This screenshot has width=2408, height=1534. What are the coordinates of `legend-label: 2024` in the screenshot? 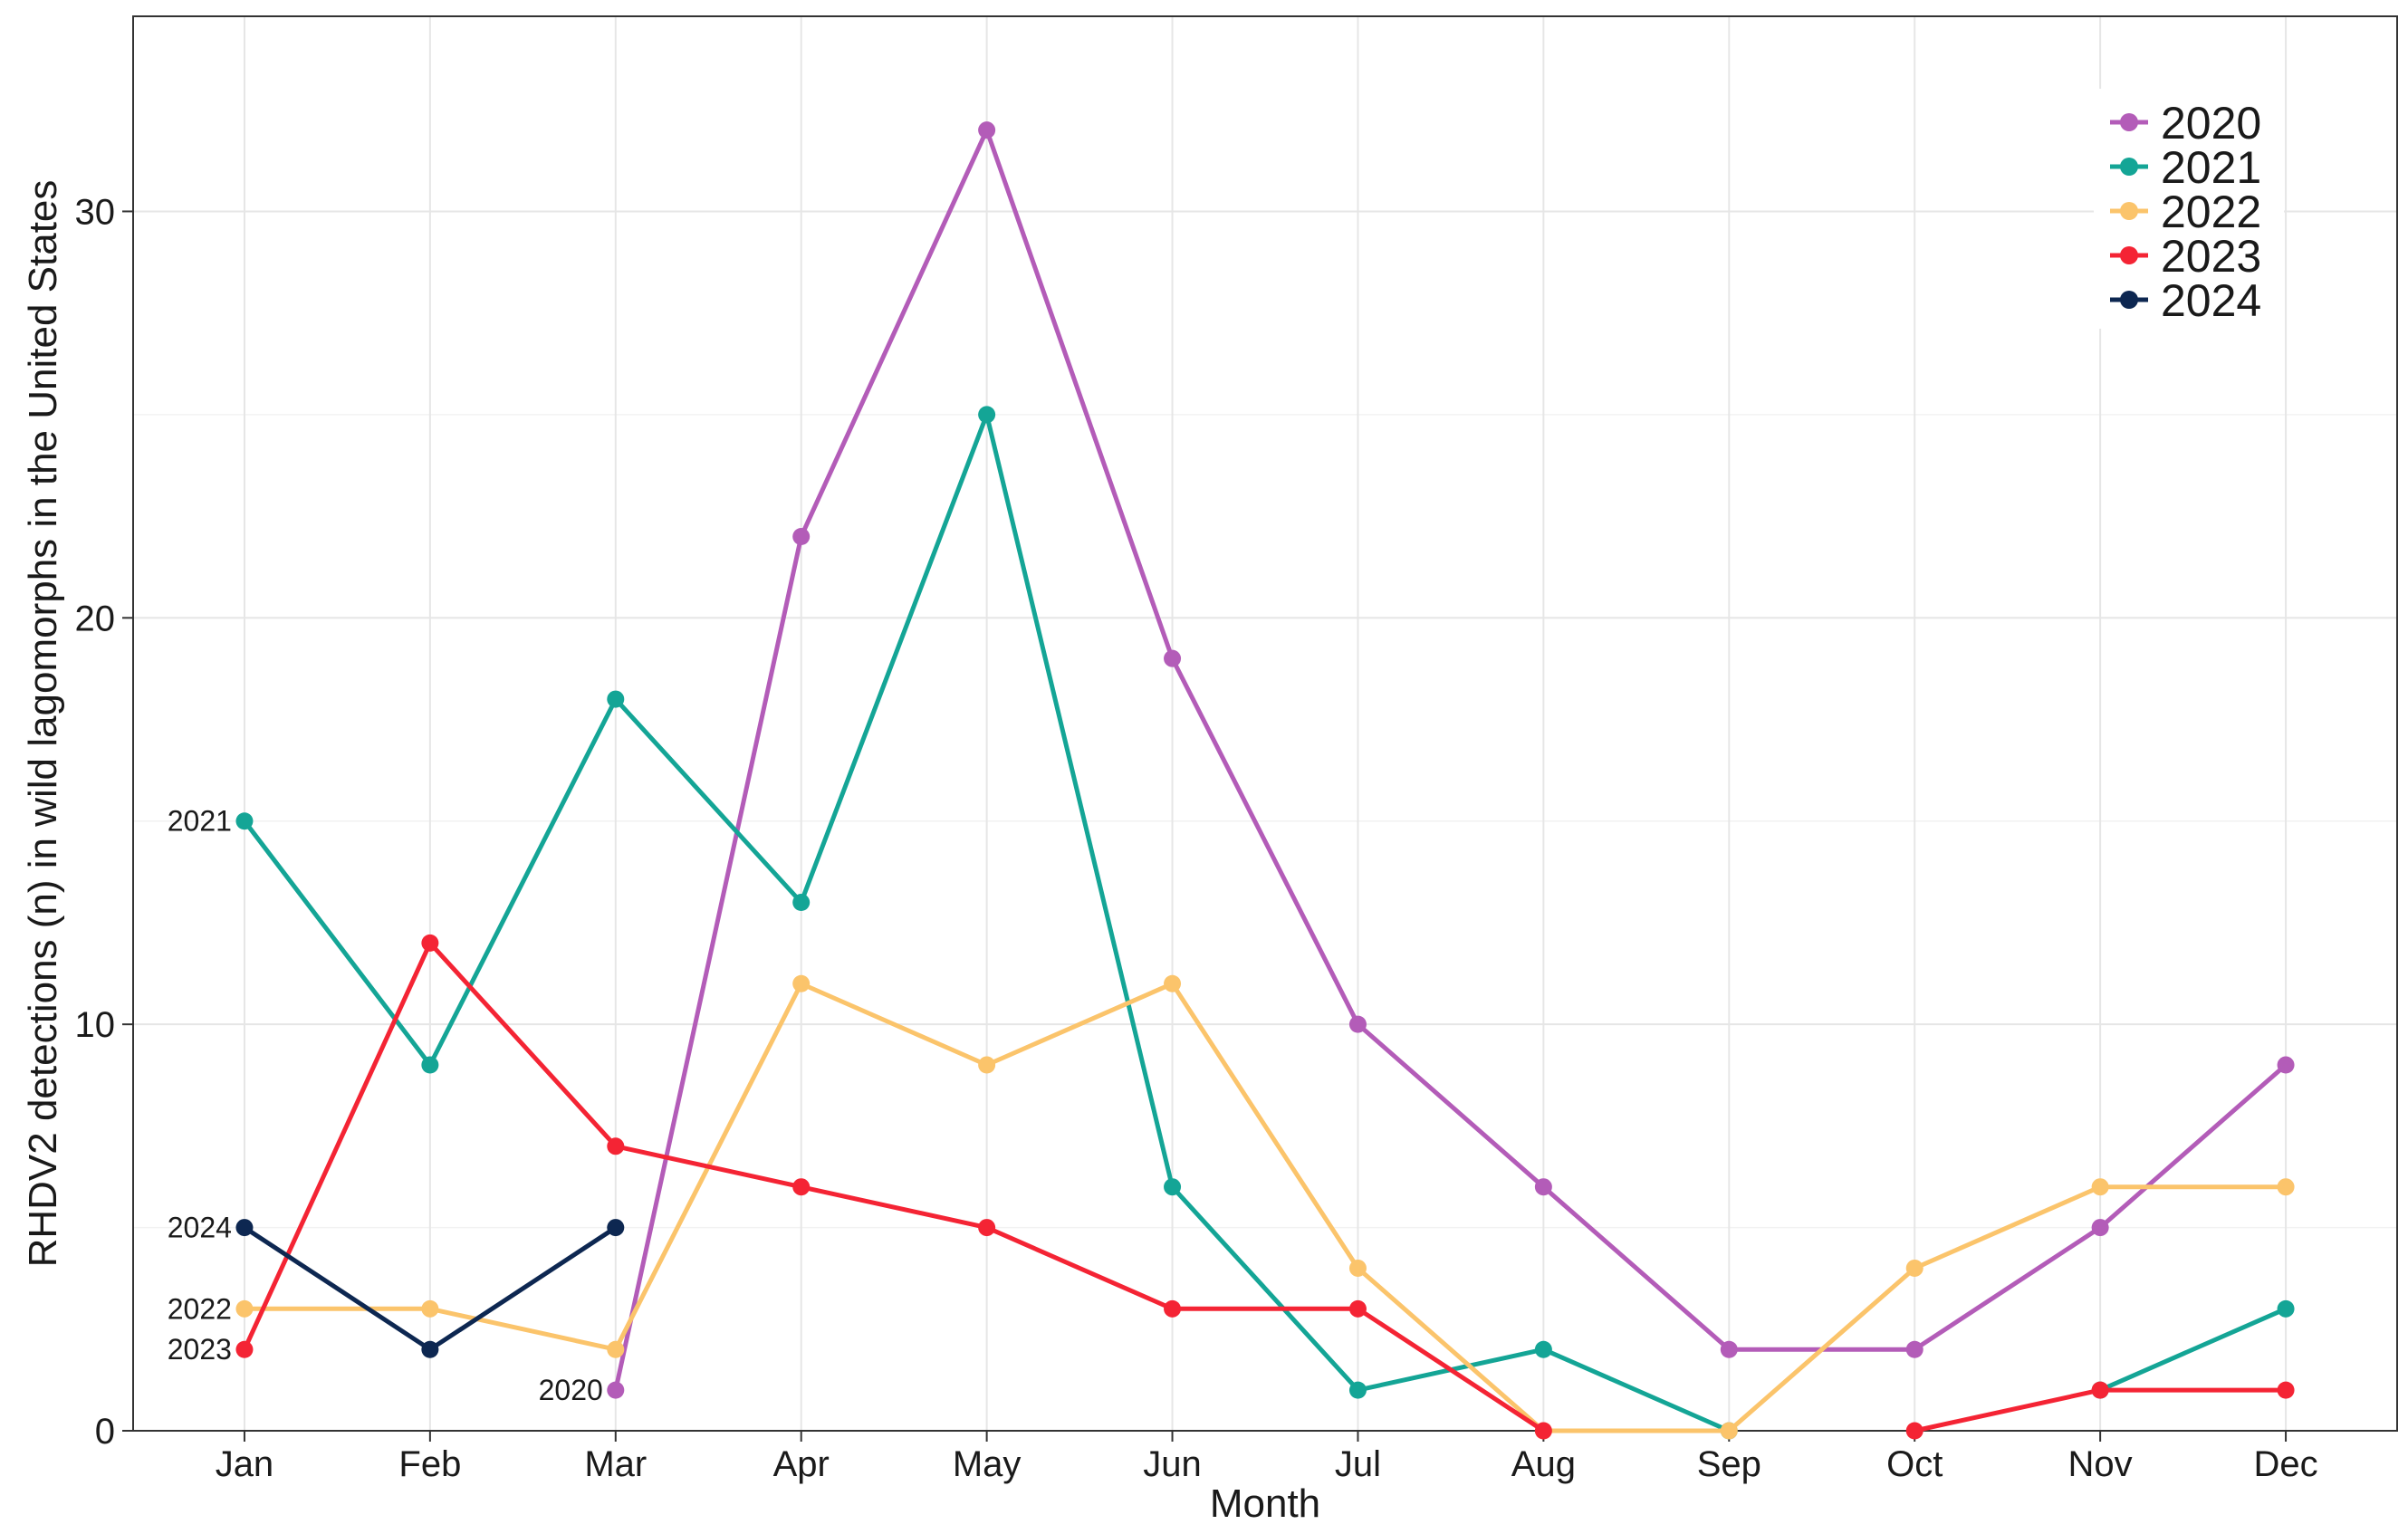 It's located at (2211, 300).